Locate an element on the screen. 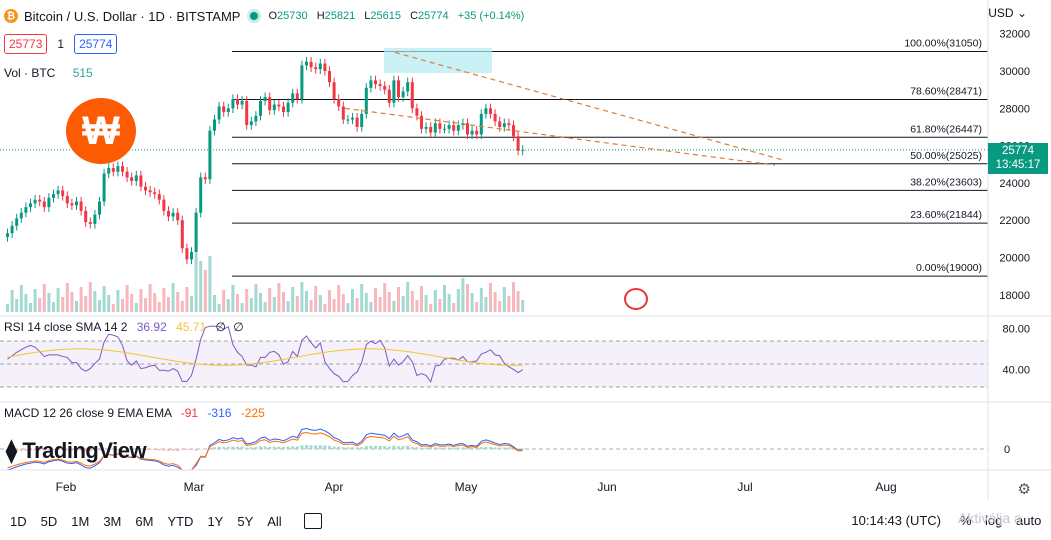 The width and height of the screenshot is (1051, 540). symbol-title: Bitcoin / U.S. Dollar · 1D · BITSTAMP is located at coordinates (132, 16).